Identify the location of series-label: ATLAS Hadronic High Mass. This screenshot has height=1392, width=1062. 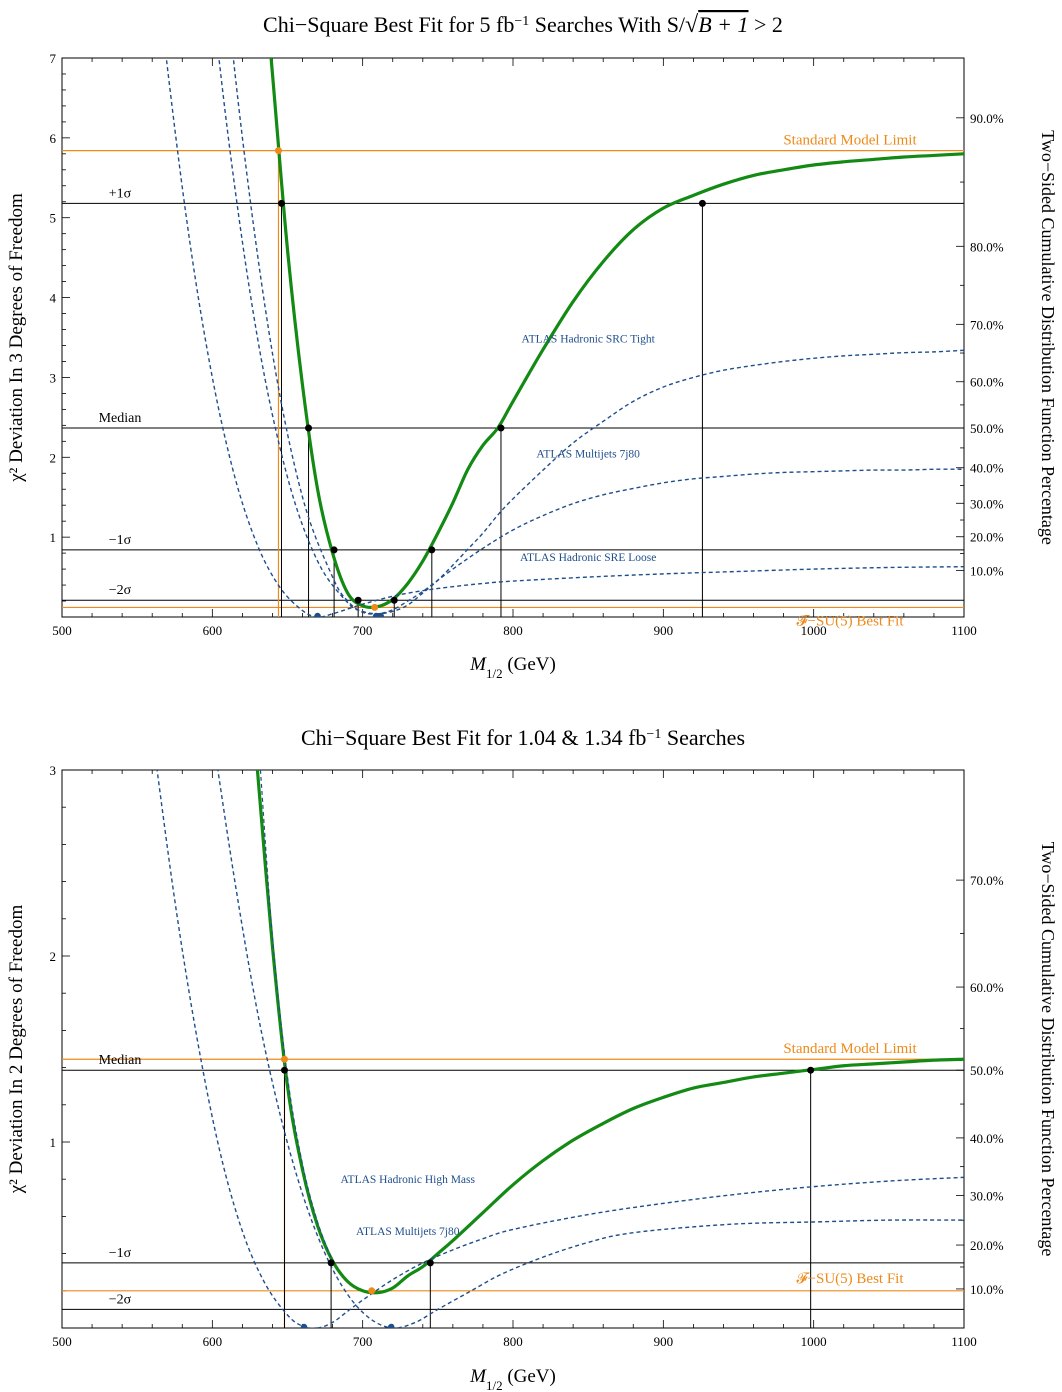
(408, 1180).